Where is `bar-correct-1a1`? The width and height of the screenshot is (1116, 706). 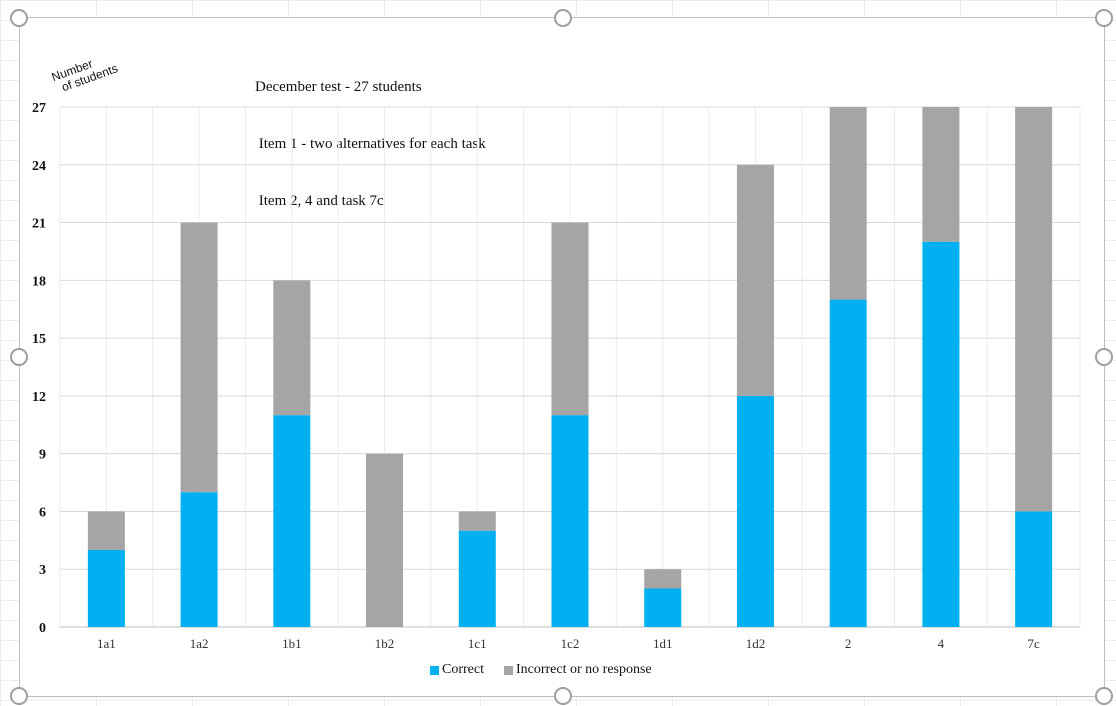
bar-correct-1a1 is located at coordinates (106, 588).